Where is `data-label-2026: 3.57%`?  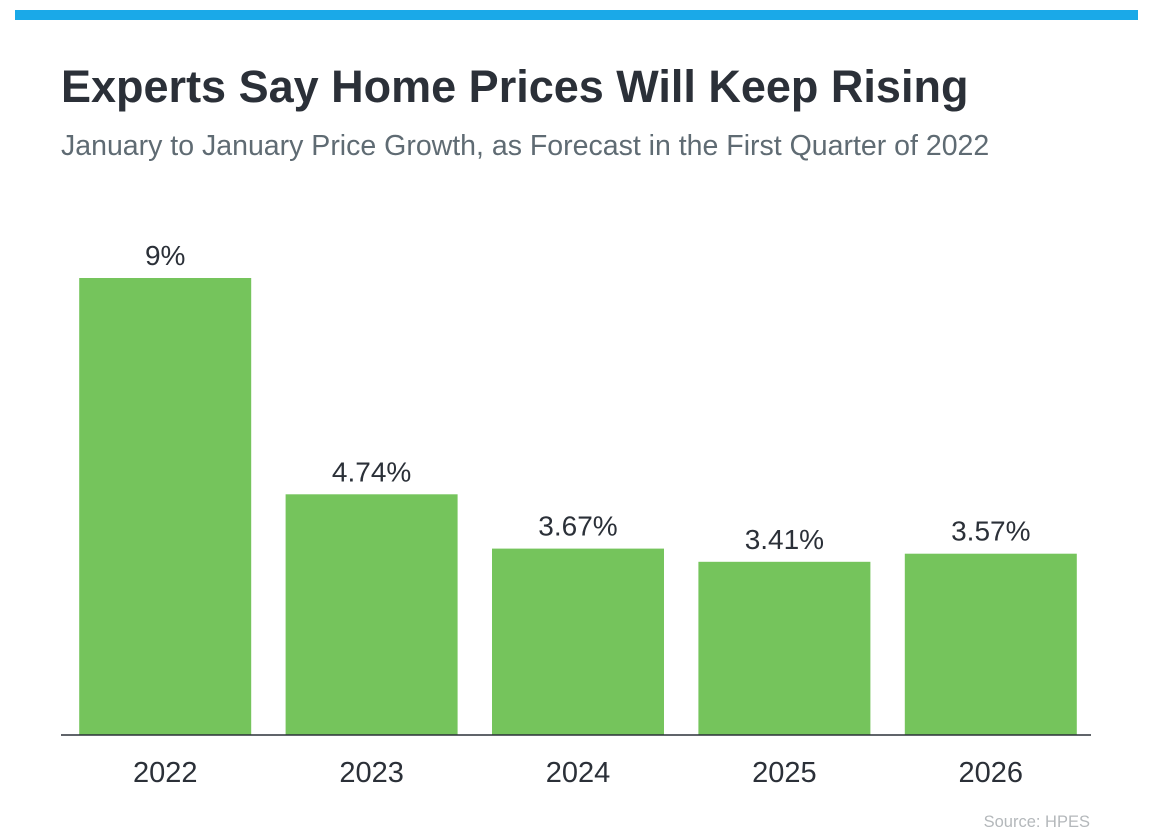 data-label-2026: 3.57% is located at coordinates (990, 531).